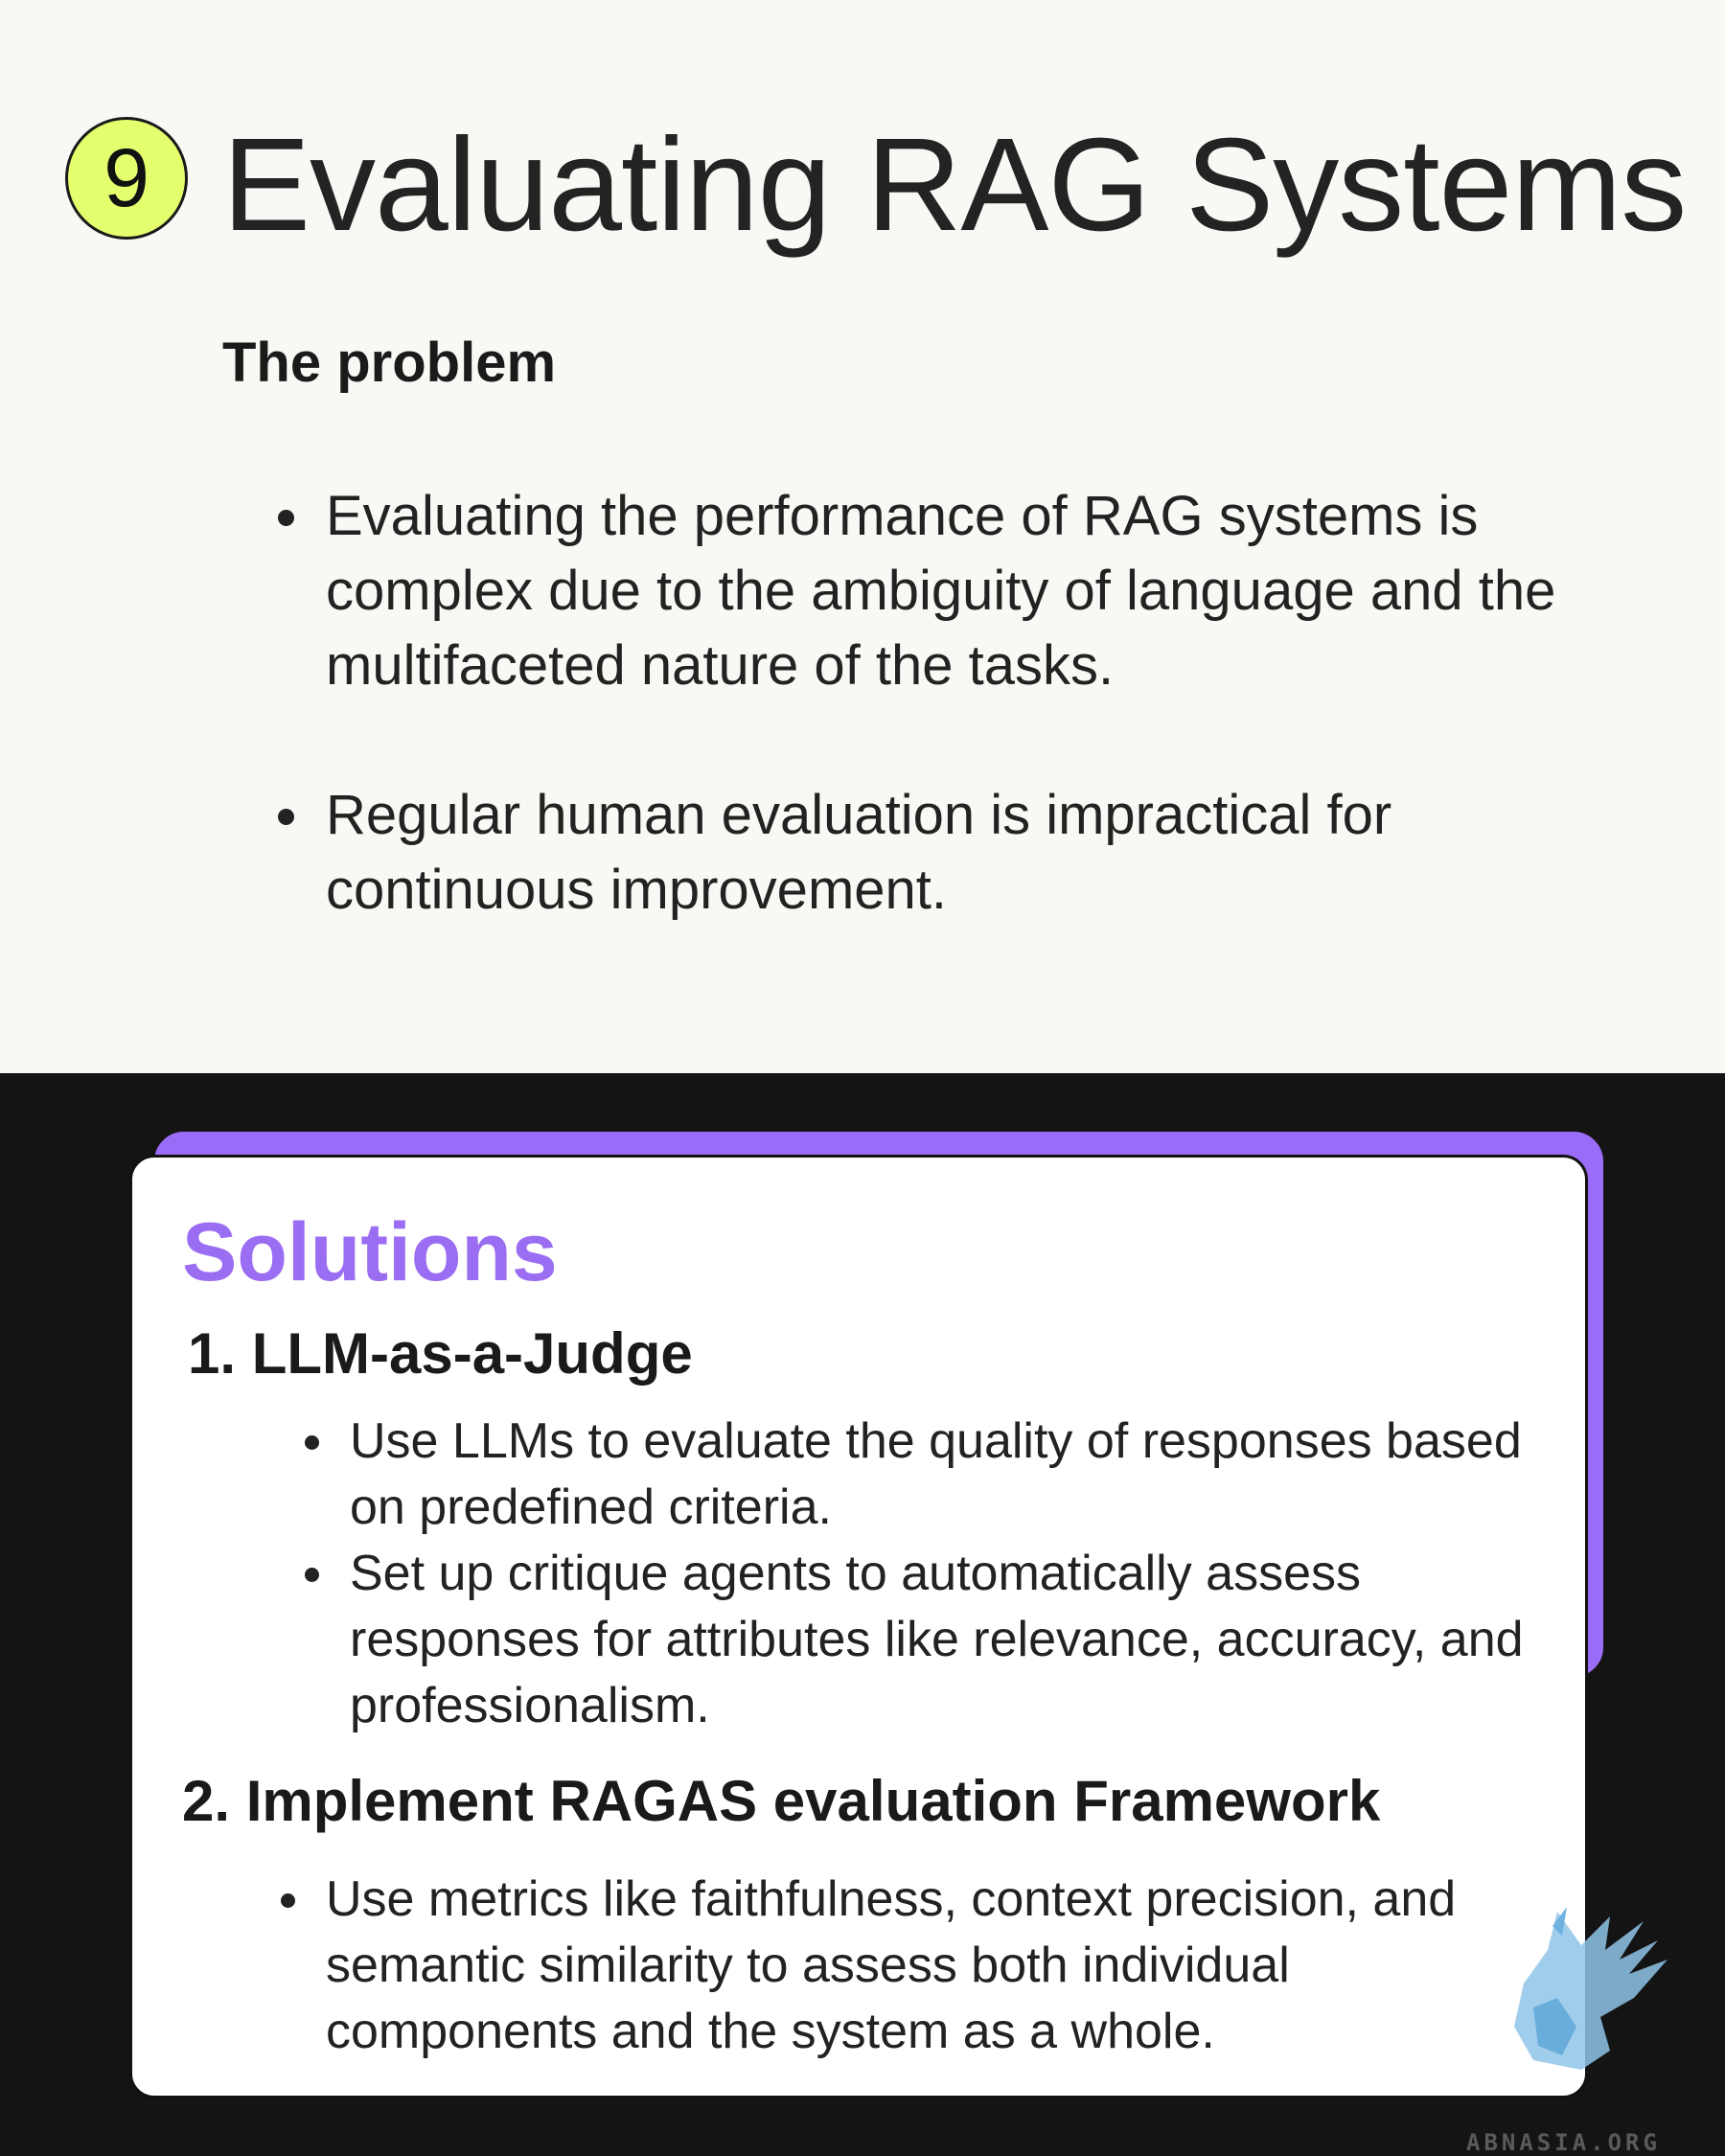  What do you see at coordinates (370, 1252) in the screenshot?
I see `solutions-title: Solutions` at bounding box center [370, 1252].